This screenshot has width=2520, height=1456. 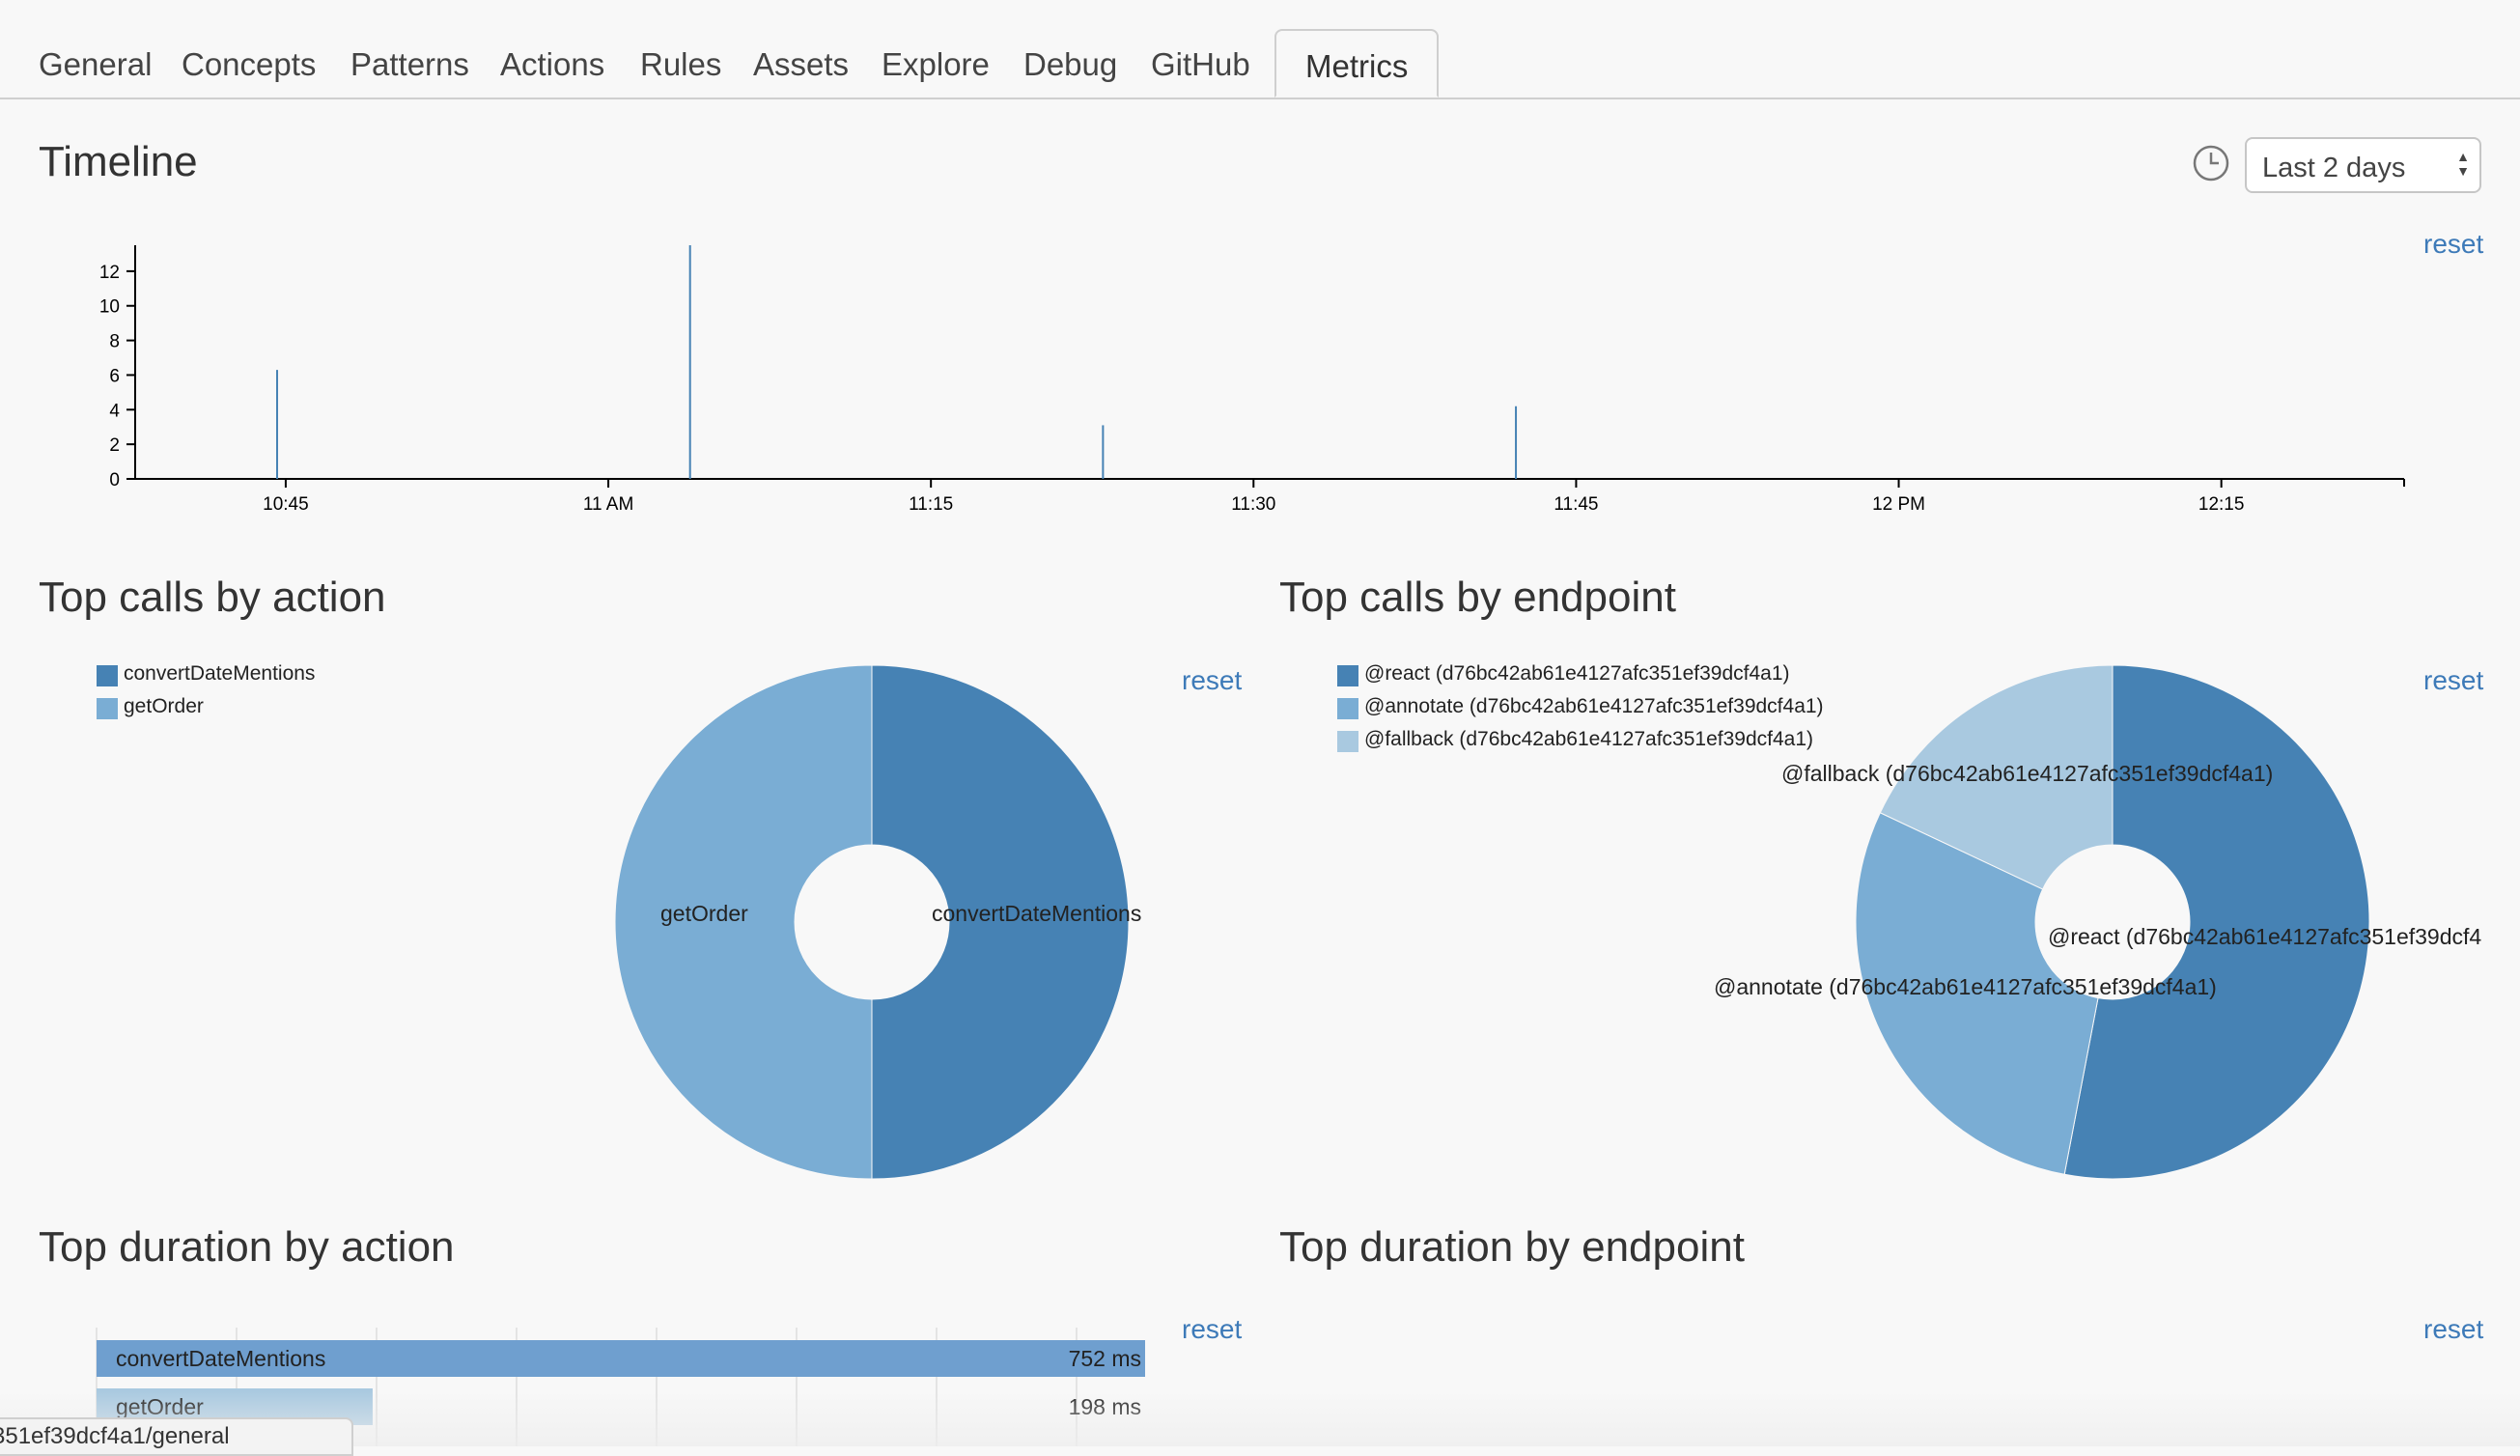 I want to click on y-tick-label: 6, so click(x=115, y=376).